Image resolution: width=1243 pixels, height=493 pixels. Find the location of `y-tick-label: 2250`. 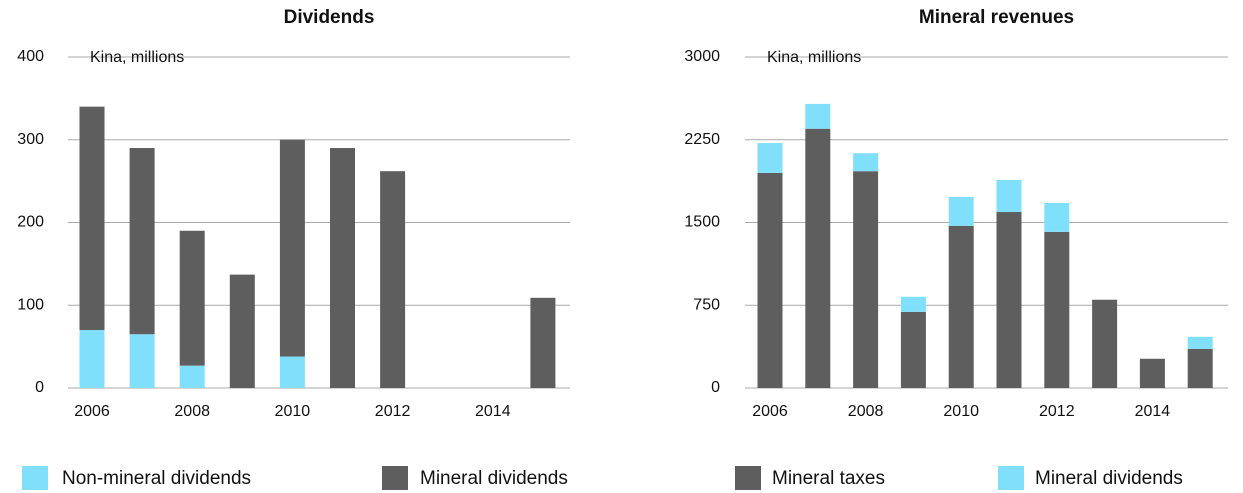

y-tick-label: 2250 is located at coordinates (702, 139).